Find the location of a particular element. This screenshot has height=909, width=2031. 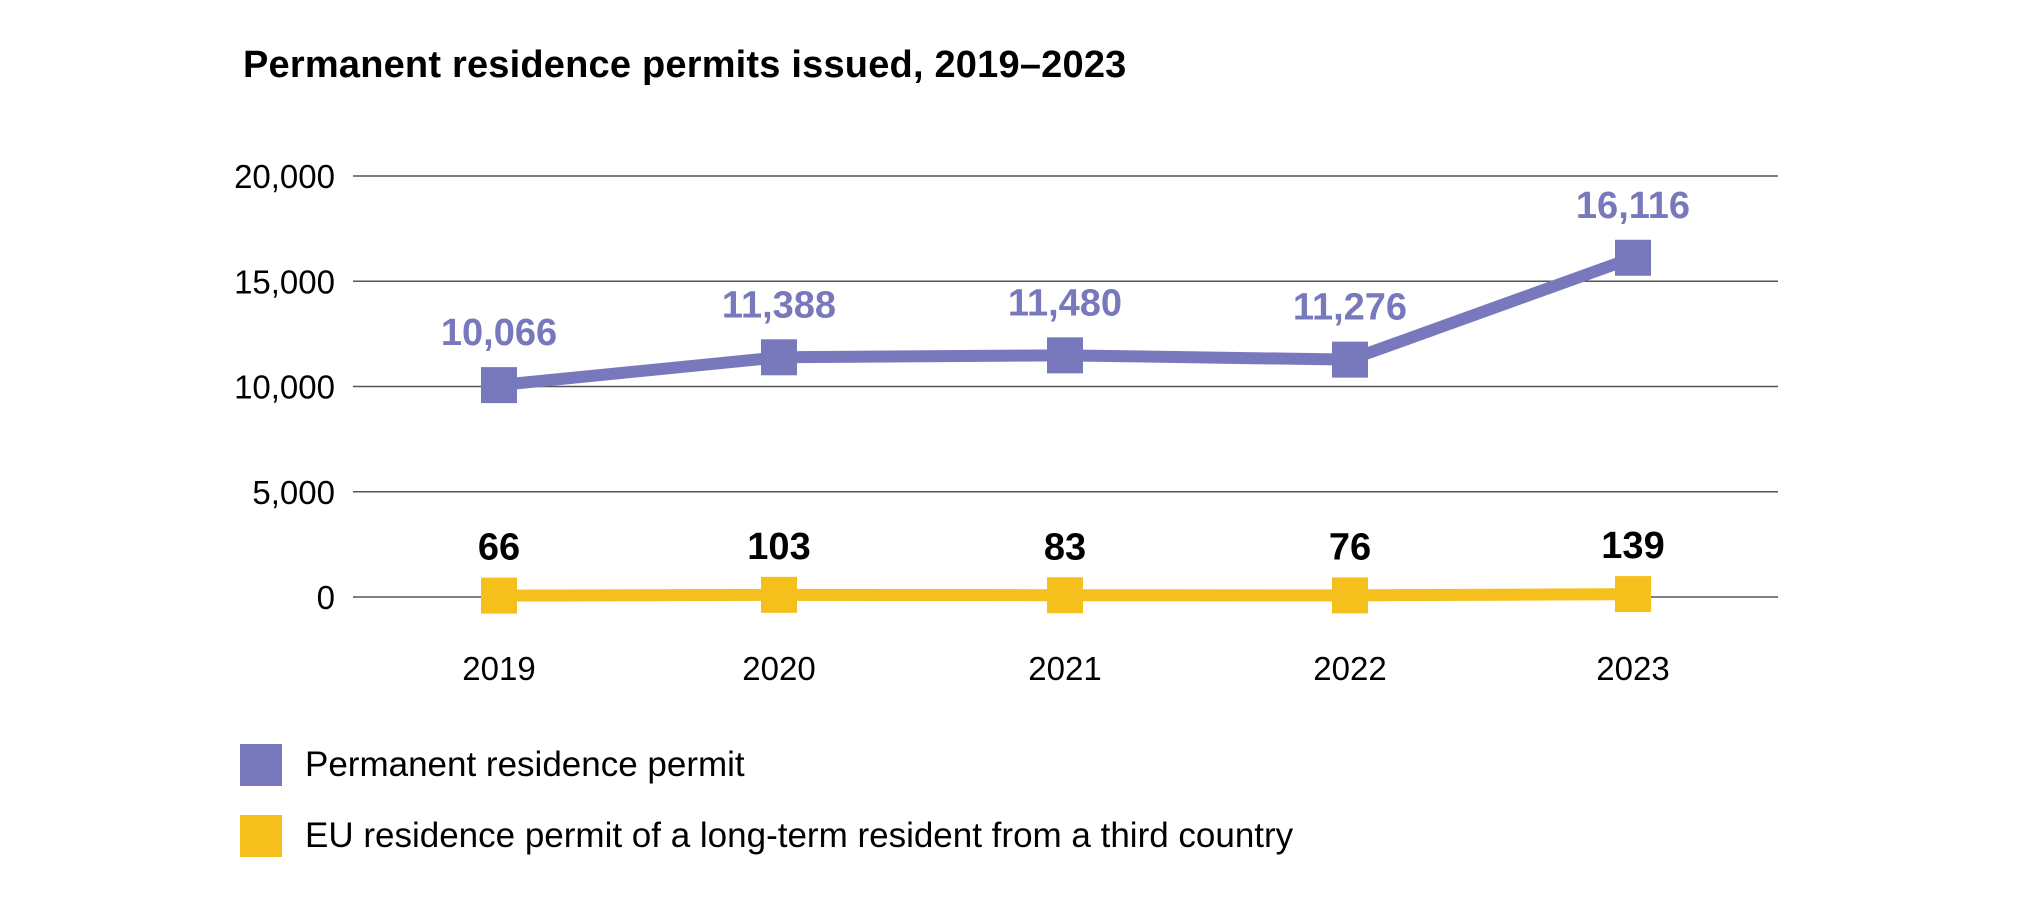

data-label: 11,276 is located at coordinates (1350, 308).